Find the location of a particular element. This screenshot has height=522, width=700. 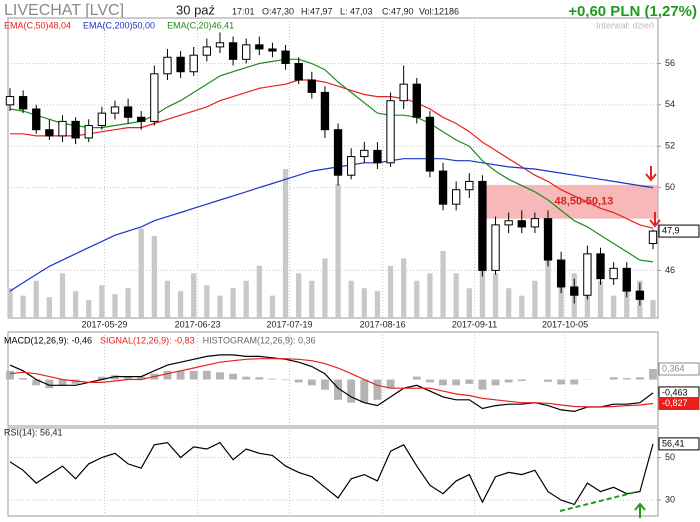

legend-entry: EMA(C,20)46,41 is located at coordinates (200, 25).